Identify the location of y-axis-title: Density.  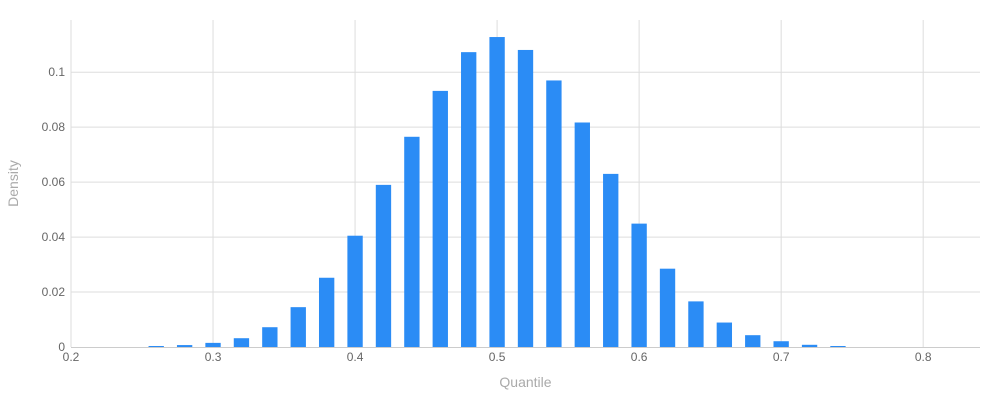
(13, 183).